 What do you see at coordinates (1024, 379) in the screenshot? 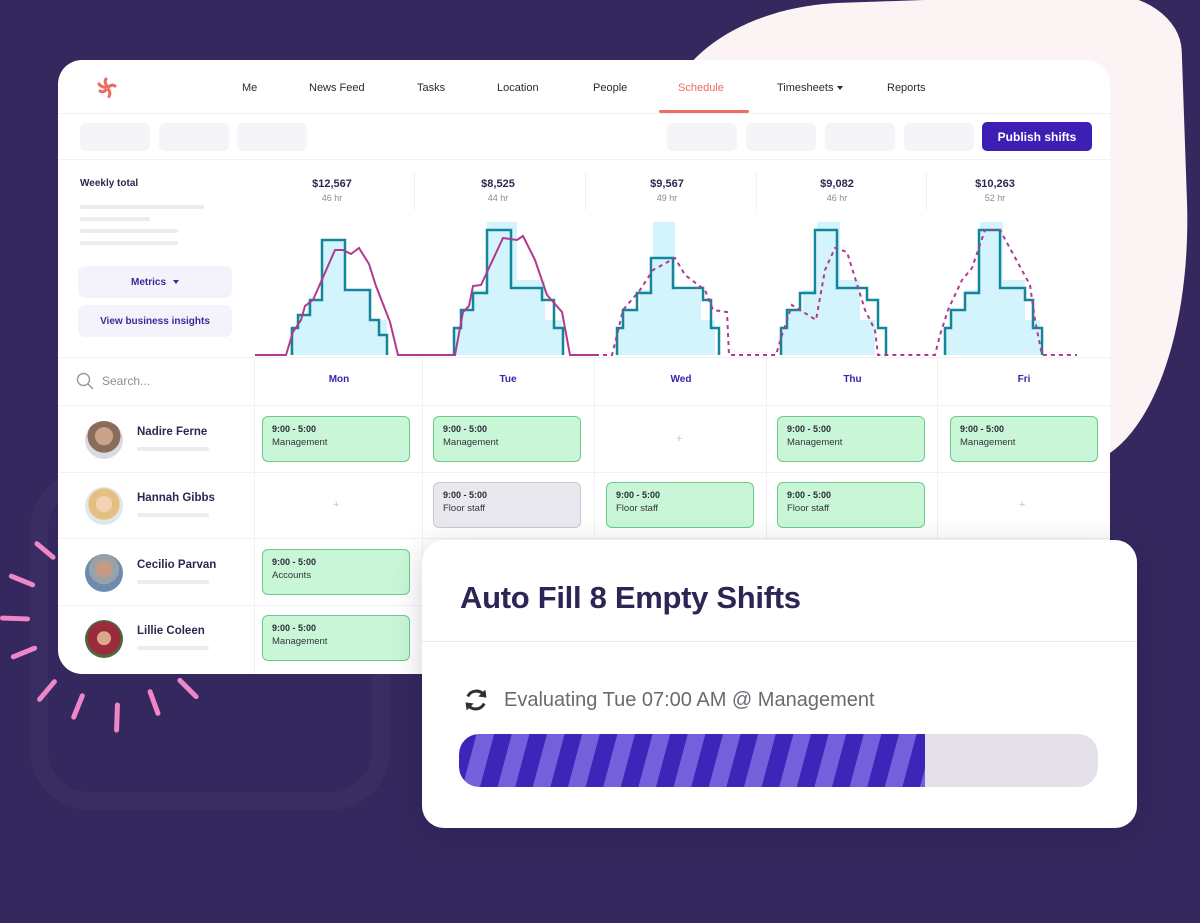
I see `day-header-fri: Fri` at bounding box center [1024, 379].